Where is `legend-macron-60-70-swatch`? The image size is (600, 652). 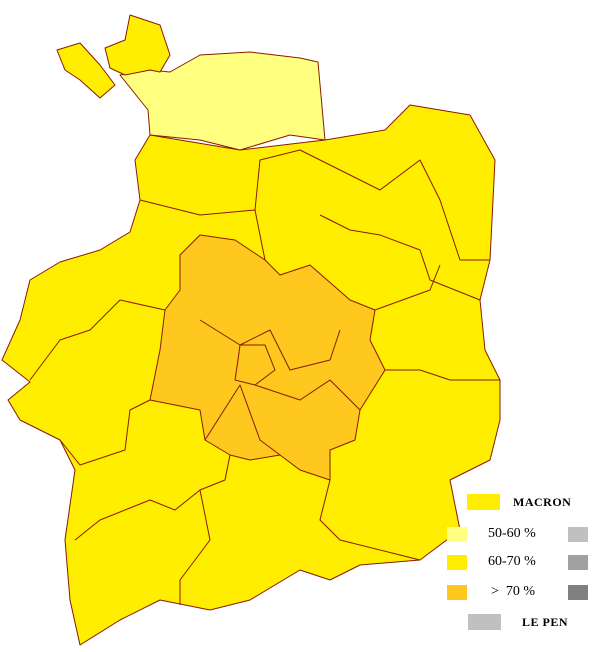 legend-macron-60-70-swatch is located at coordinates (457, 562).